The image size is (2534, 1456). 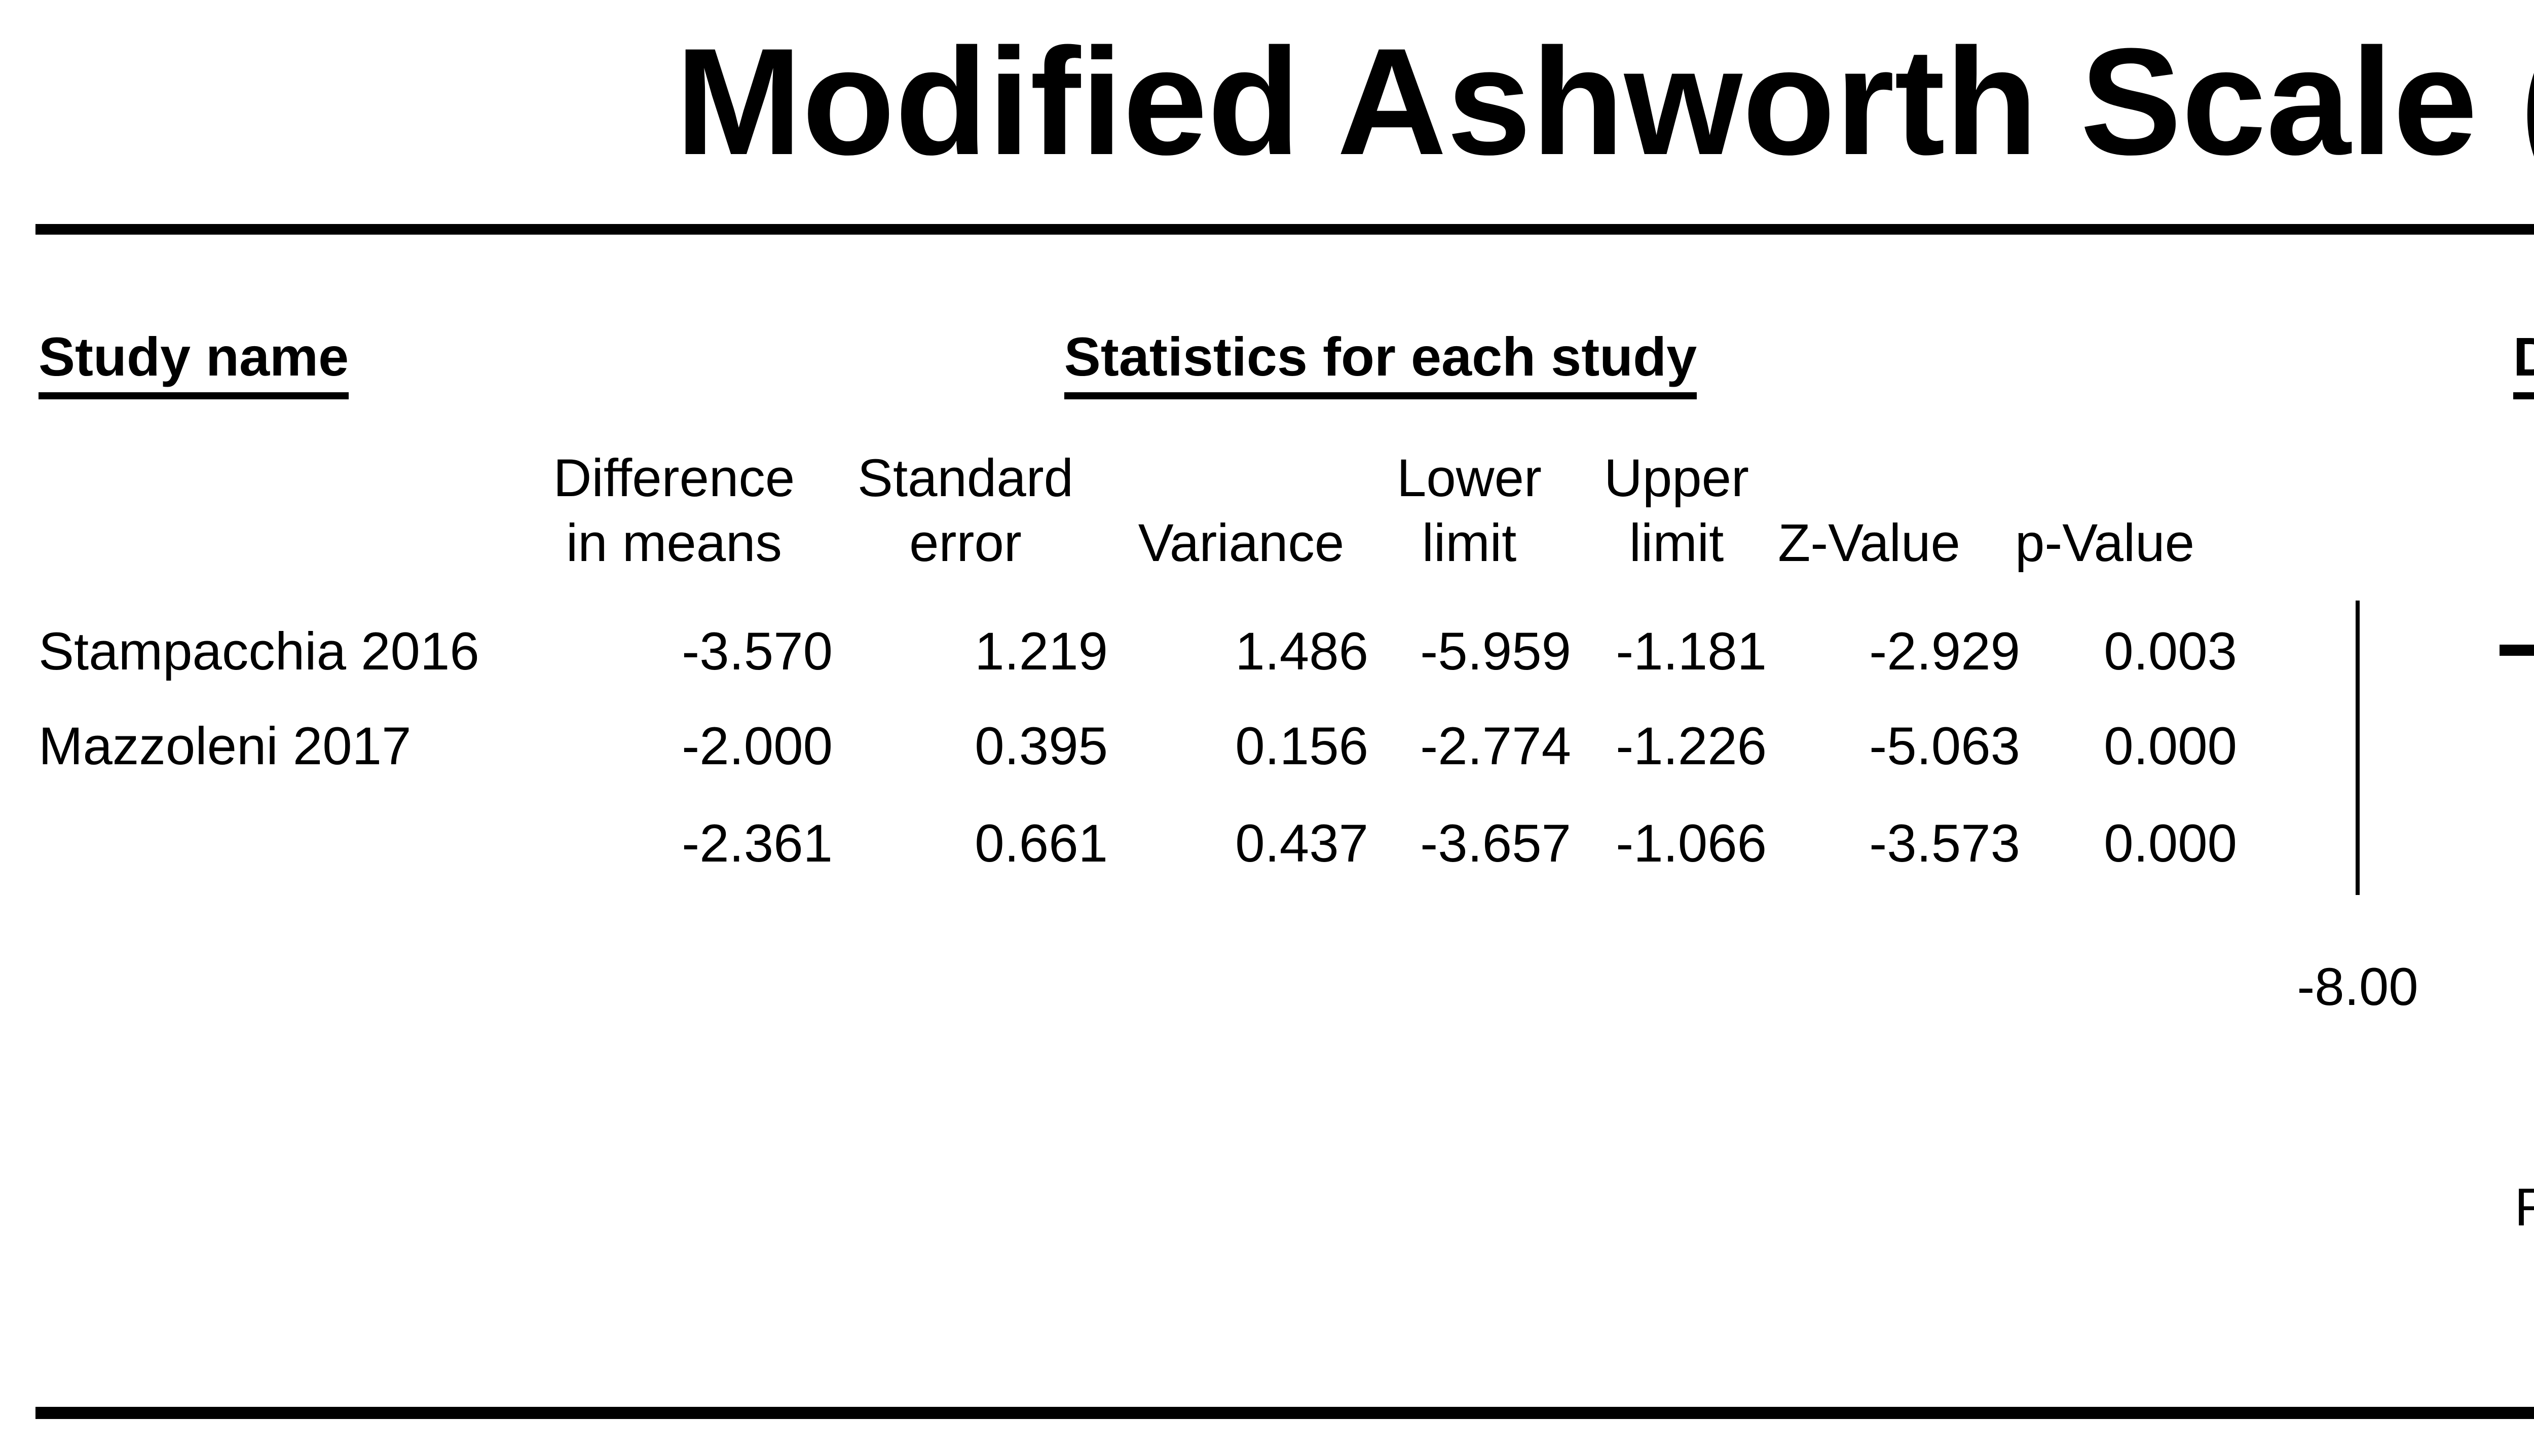 I want to click on cell-z-value: -5.063, so click(x=1944, y=746).